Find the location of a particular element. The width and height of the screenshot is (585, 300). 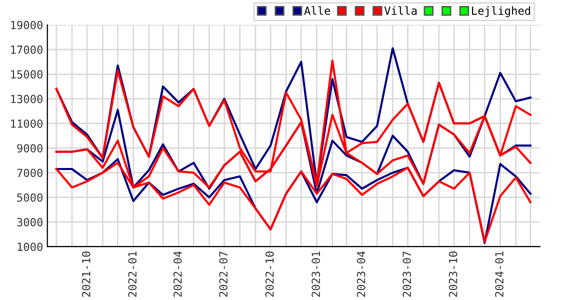

x-tick-label: 2023-04 is located at coordinates (361, 274).